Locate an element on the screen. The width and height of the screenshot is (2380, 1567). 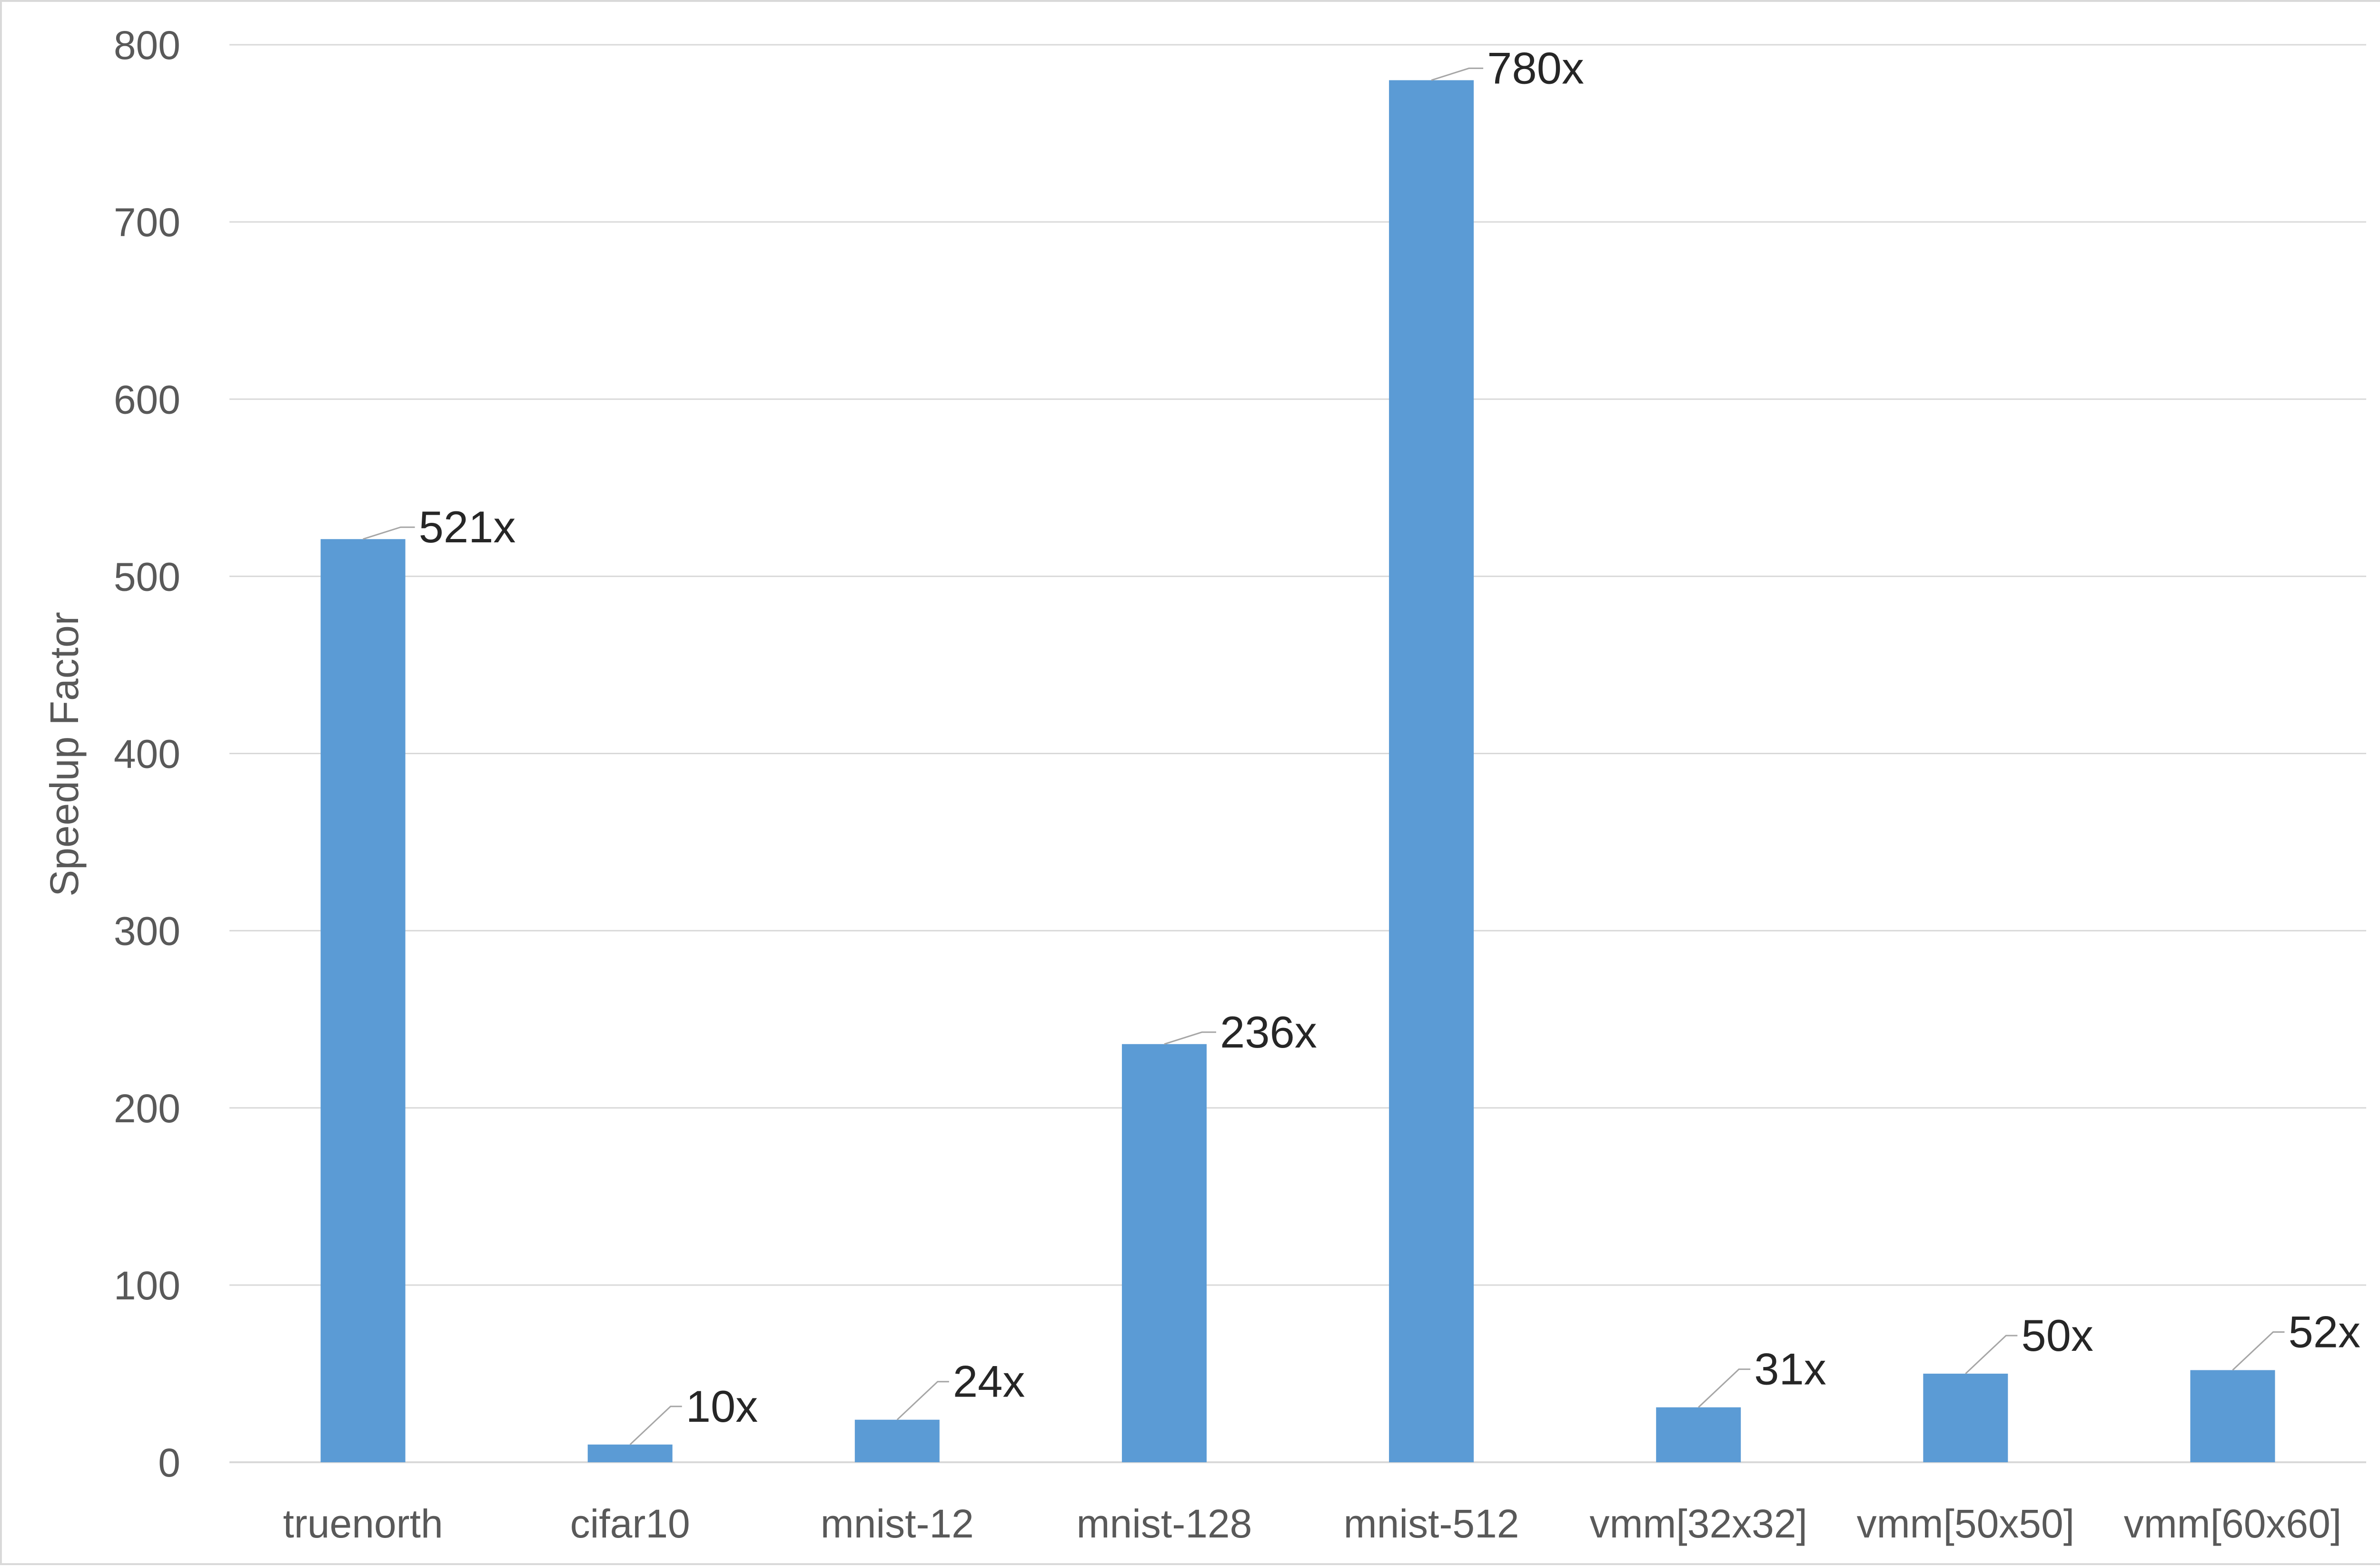
data-label-mnist-512: 780x is located at coordinates (1535, 68).